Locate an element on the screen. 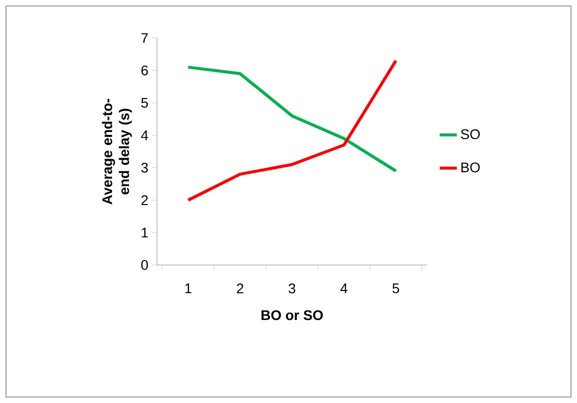  y-tick-label: 3 is located at coordinates (144, 167).